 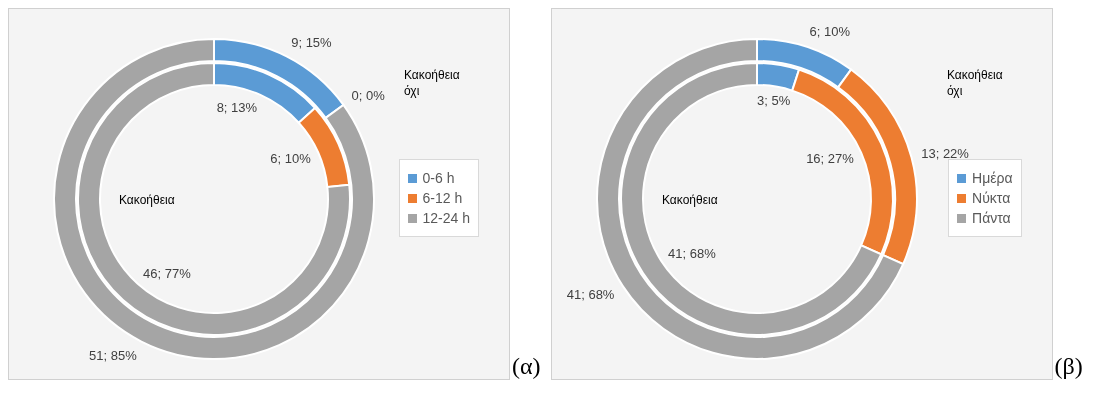 I want to click on data-label: 8; 13%, so click(x=237, y=108).